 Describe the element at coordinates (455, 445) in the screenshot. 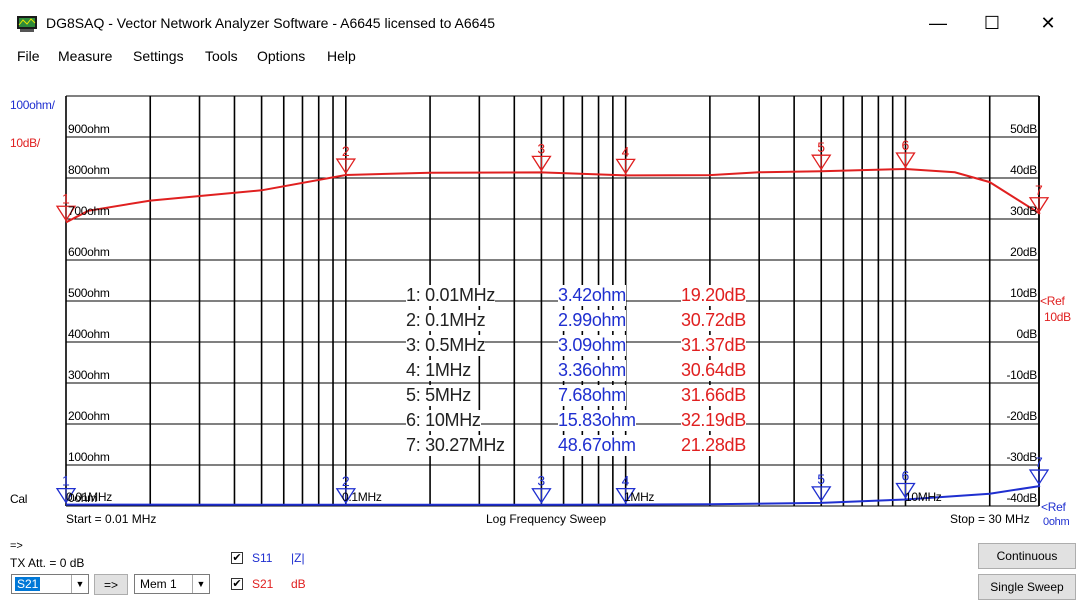

I see `marker-label: 7: 30.27MHz` at that location.